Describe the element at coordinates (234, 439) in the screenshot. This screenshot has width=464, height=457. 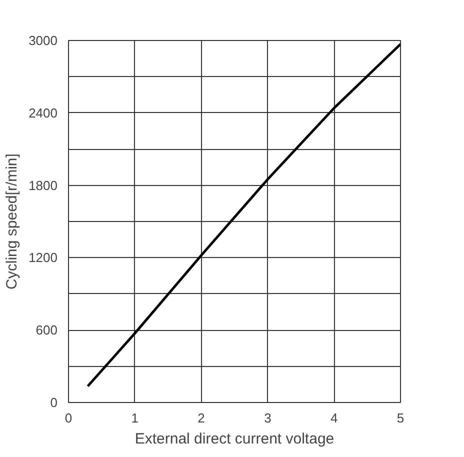
I see `x-axis-title: External direct current voltage` at that location.